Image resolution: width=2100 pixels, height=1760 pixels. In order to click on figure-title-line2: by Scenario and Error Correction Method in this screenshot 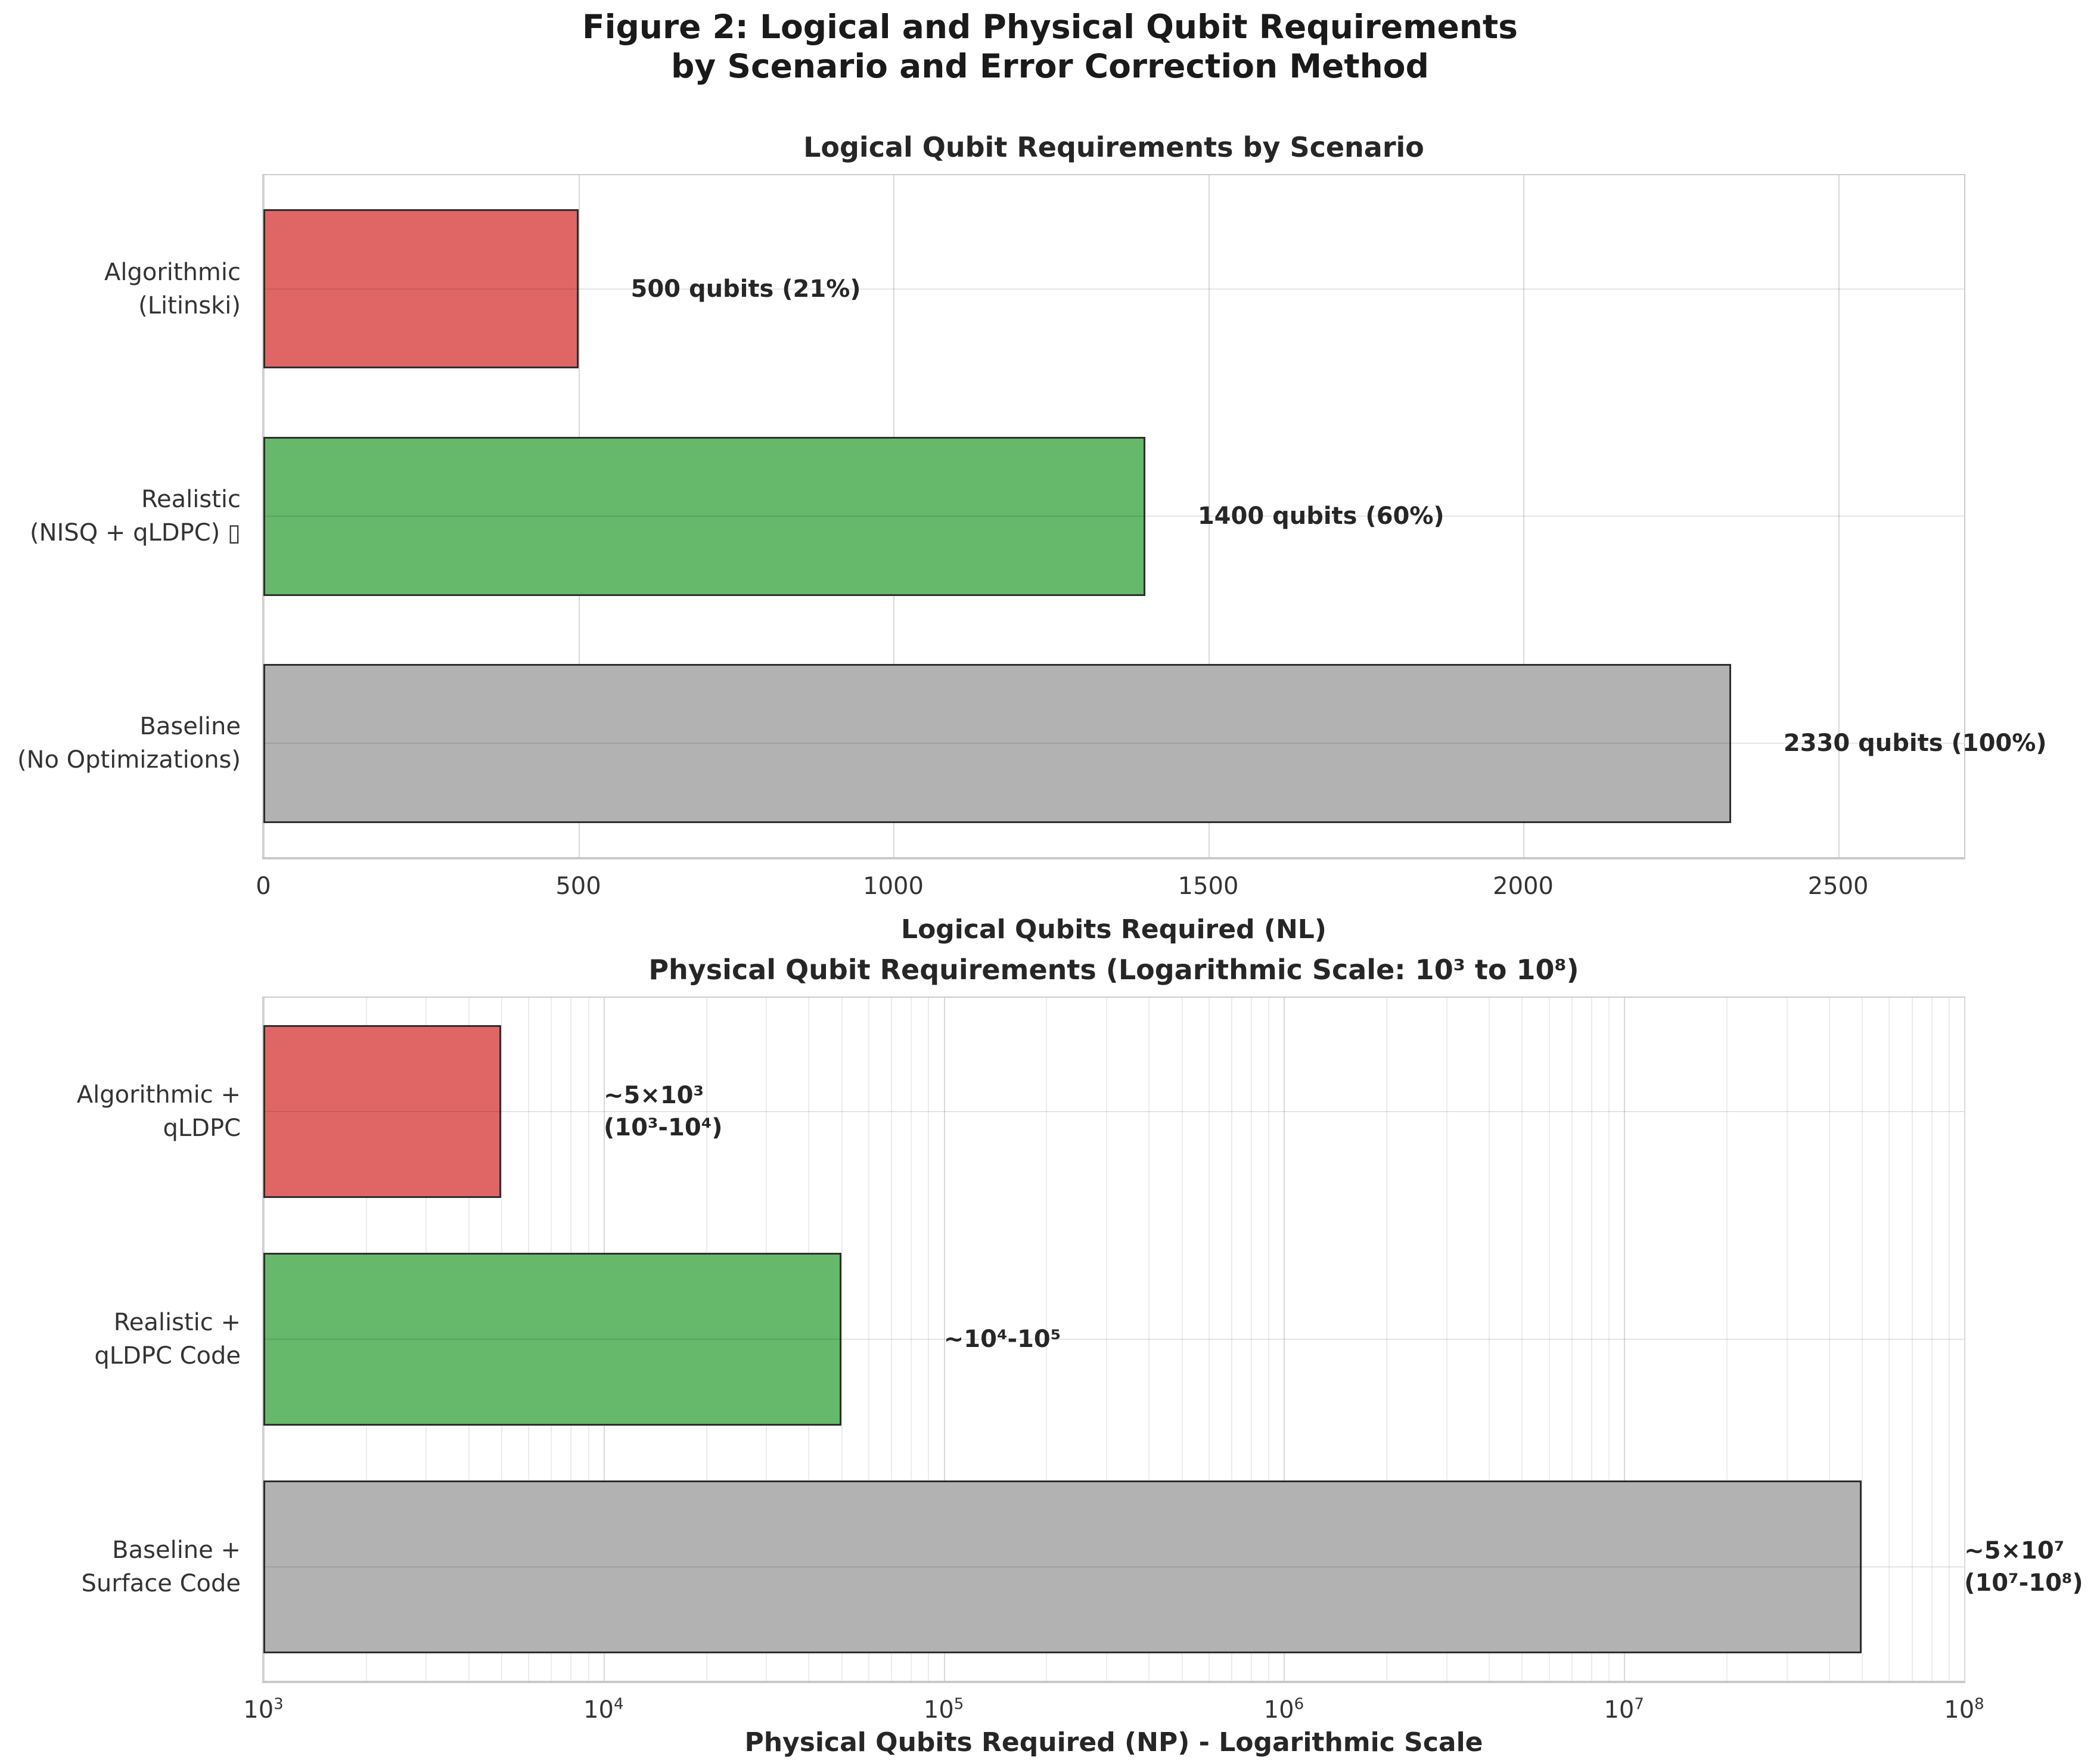, I will do `click(1050, 66)`.